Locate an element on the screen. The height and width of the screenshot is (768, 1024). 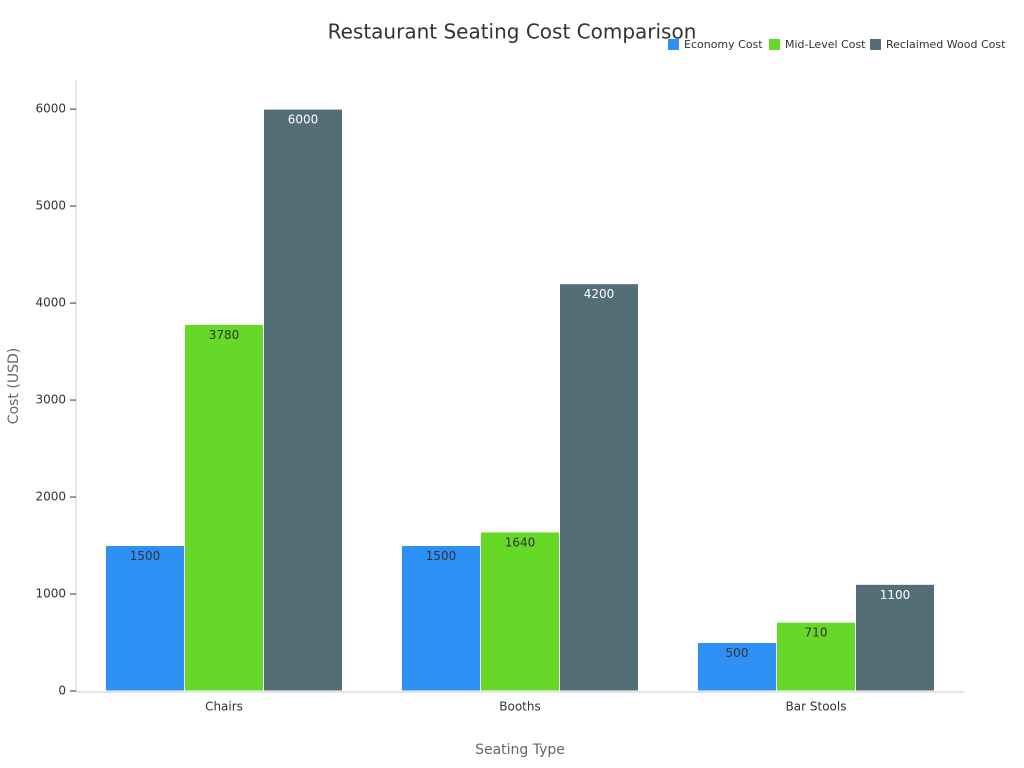
y-tick-label: 5000 is located at coordinates (50, 206).